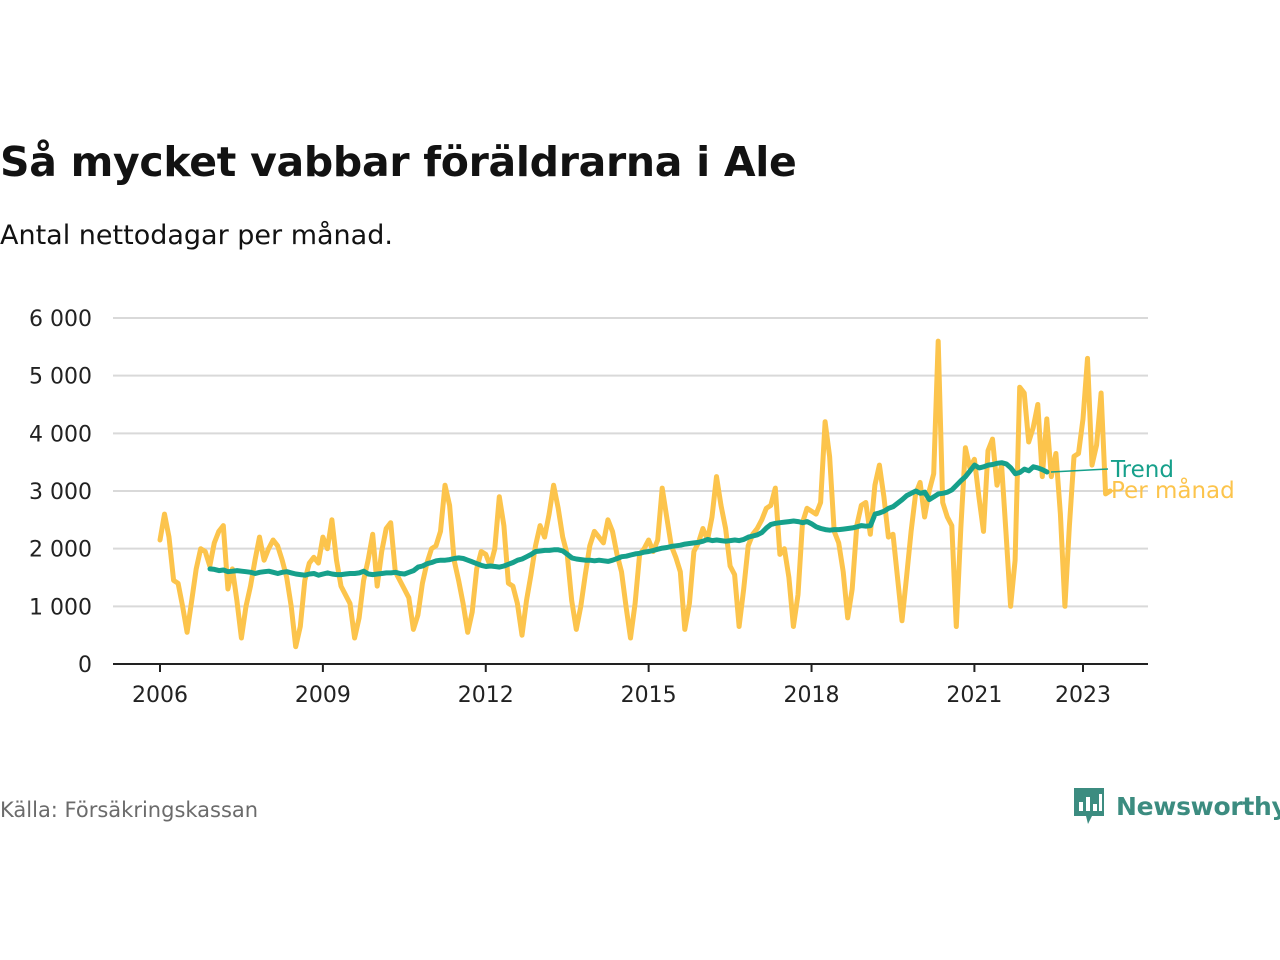 Image resolution: width=1280 pixels, height=960 pixels. I want to click on source-note: Källa: Försäkringskassan, so click(129, 810).